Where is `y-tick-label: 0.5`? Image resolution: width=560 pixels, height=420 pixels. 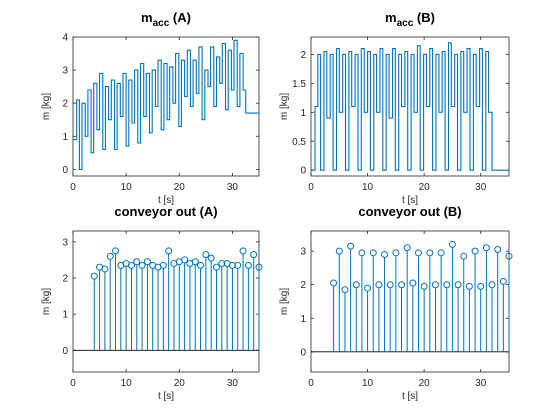 y-tick-label: 0.5 is located at coordinates (299, 142).